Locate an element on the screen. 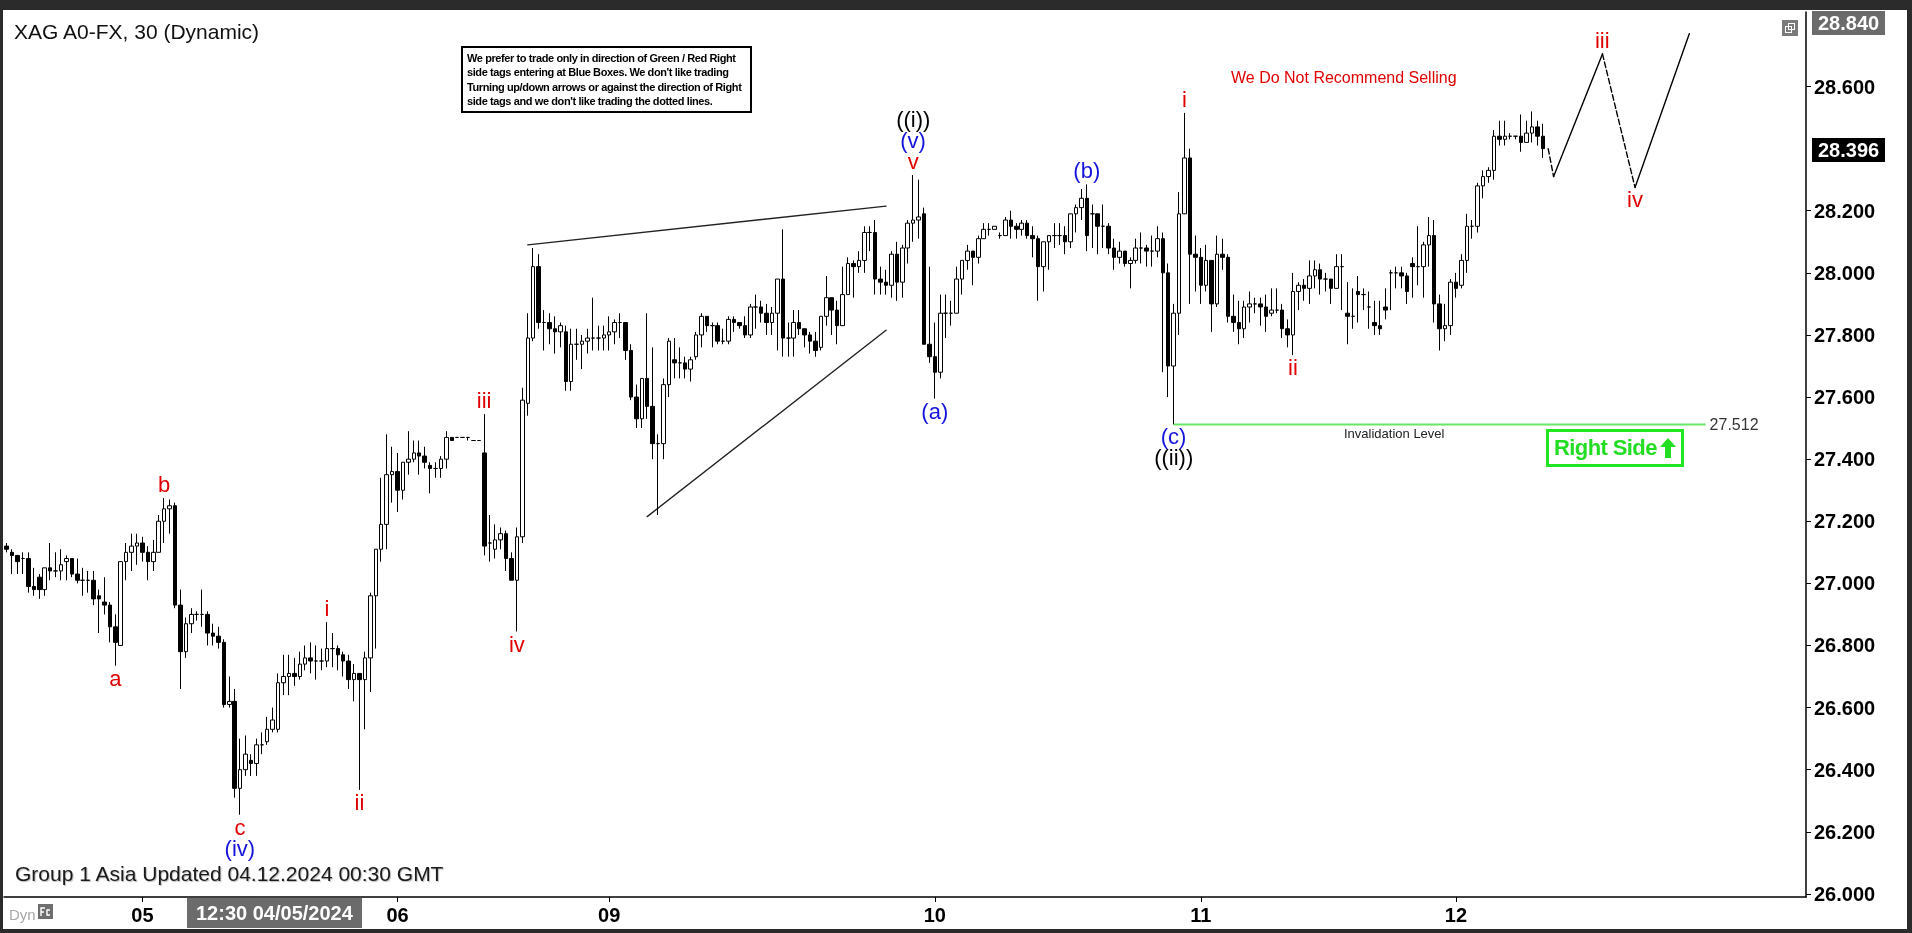 The image size is (1912, 933). y-tick-label: 26.600 is located at coordinates (1845, 707).